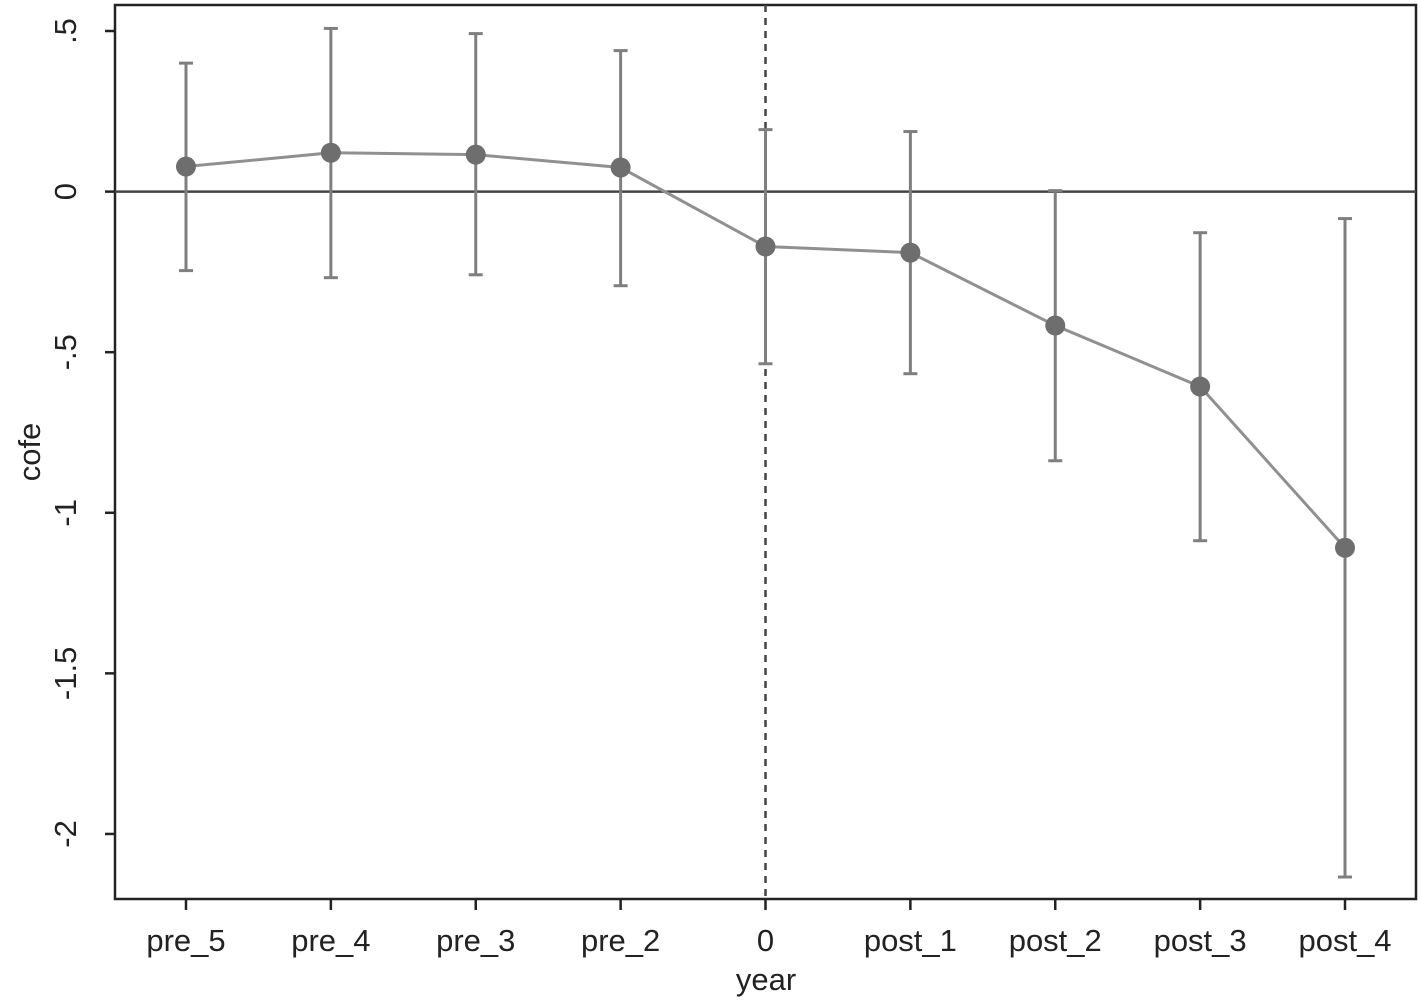  I want to click on x-tick-label: pre_5, so click(185, 940).